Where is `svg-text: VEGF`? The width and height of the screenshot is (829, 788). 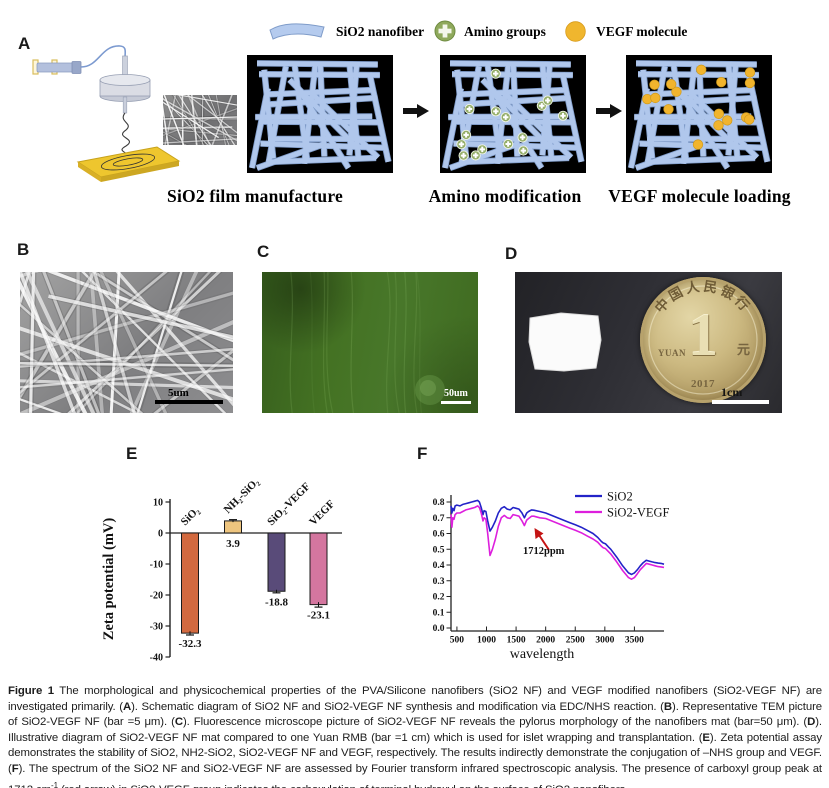 svg-text: VEGF is located at coordinates (322, 513).